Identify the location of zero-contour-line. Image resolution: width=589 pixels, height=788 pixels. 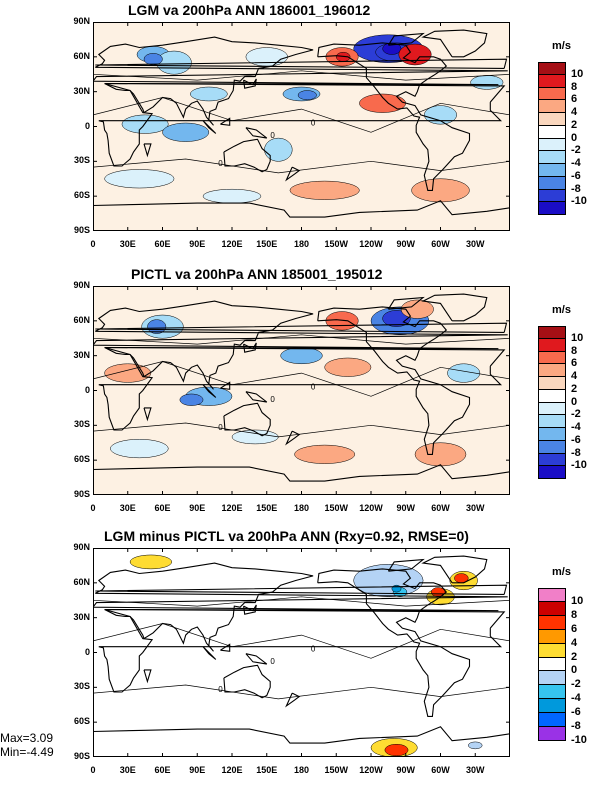
(301, 692).